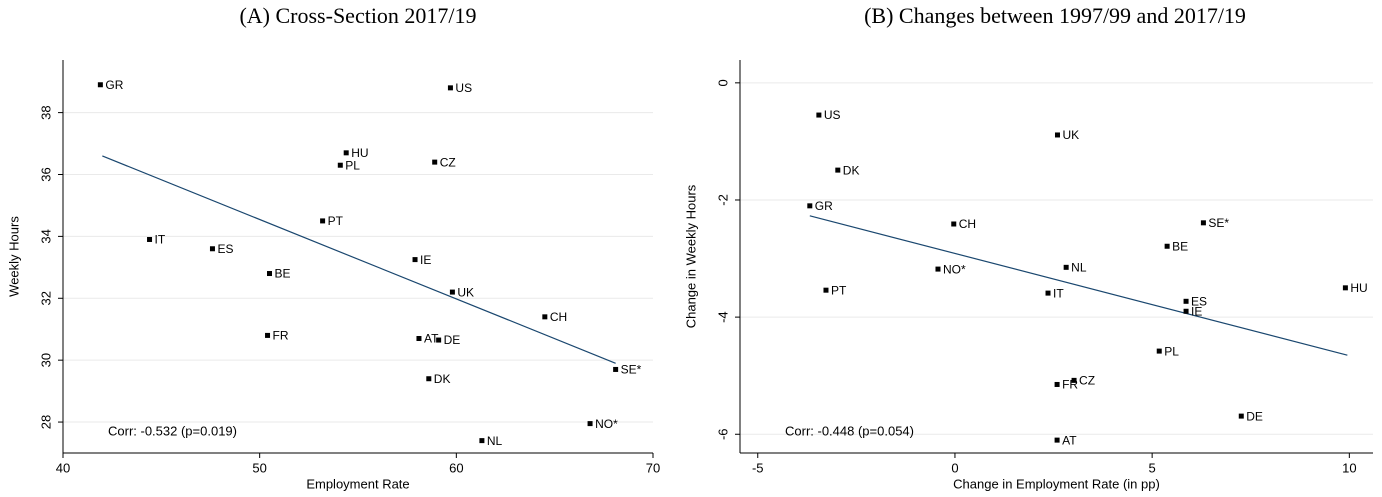 Image resolution: width=1382 pixels, height=497 pixels. I want to click on y-tick-label: -2, so click(722, 200).